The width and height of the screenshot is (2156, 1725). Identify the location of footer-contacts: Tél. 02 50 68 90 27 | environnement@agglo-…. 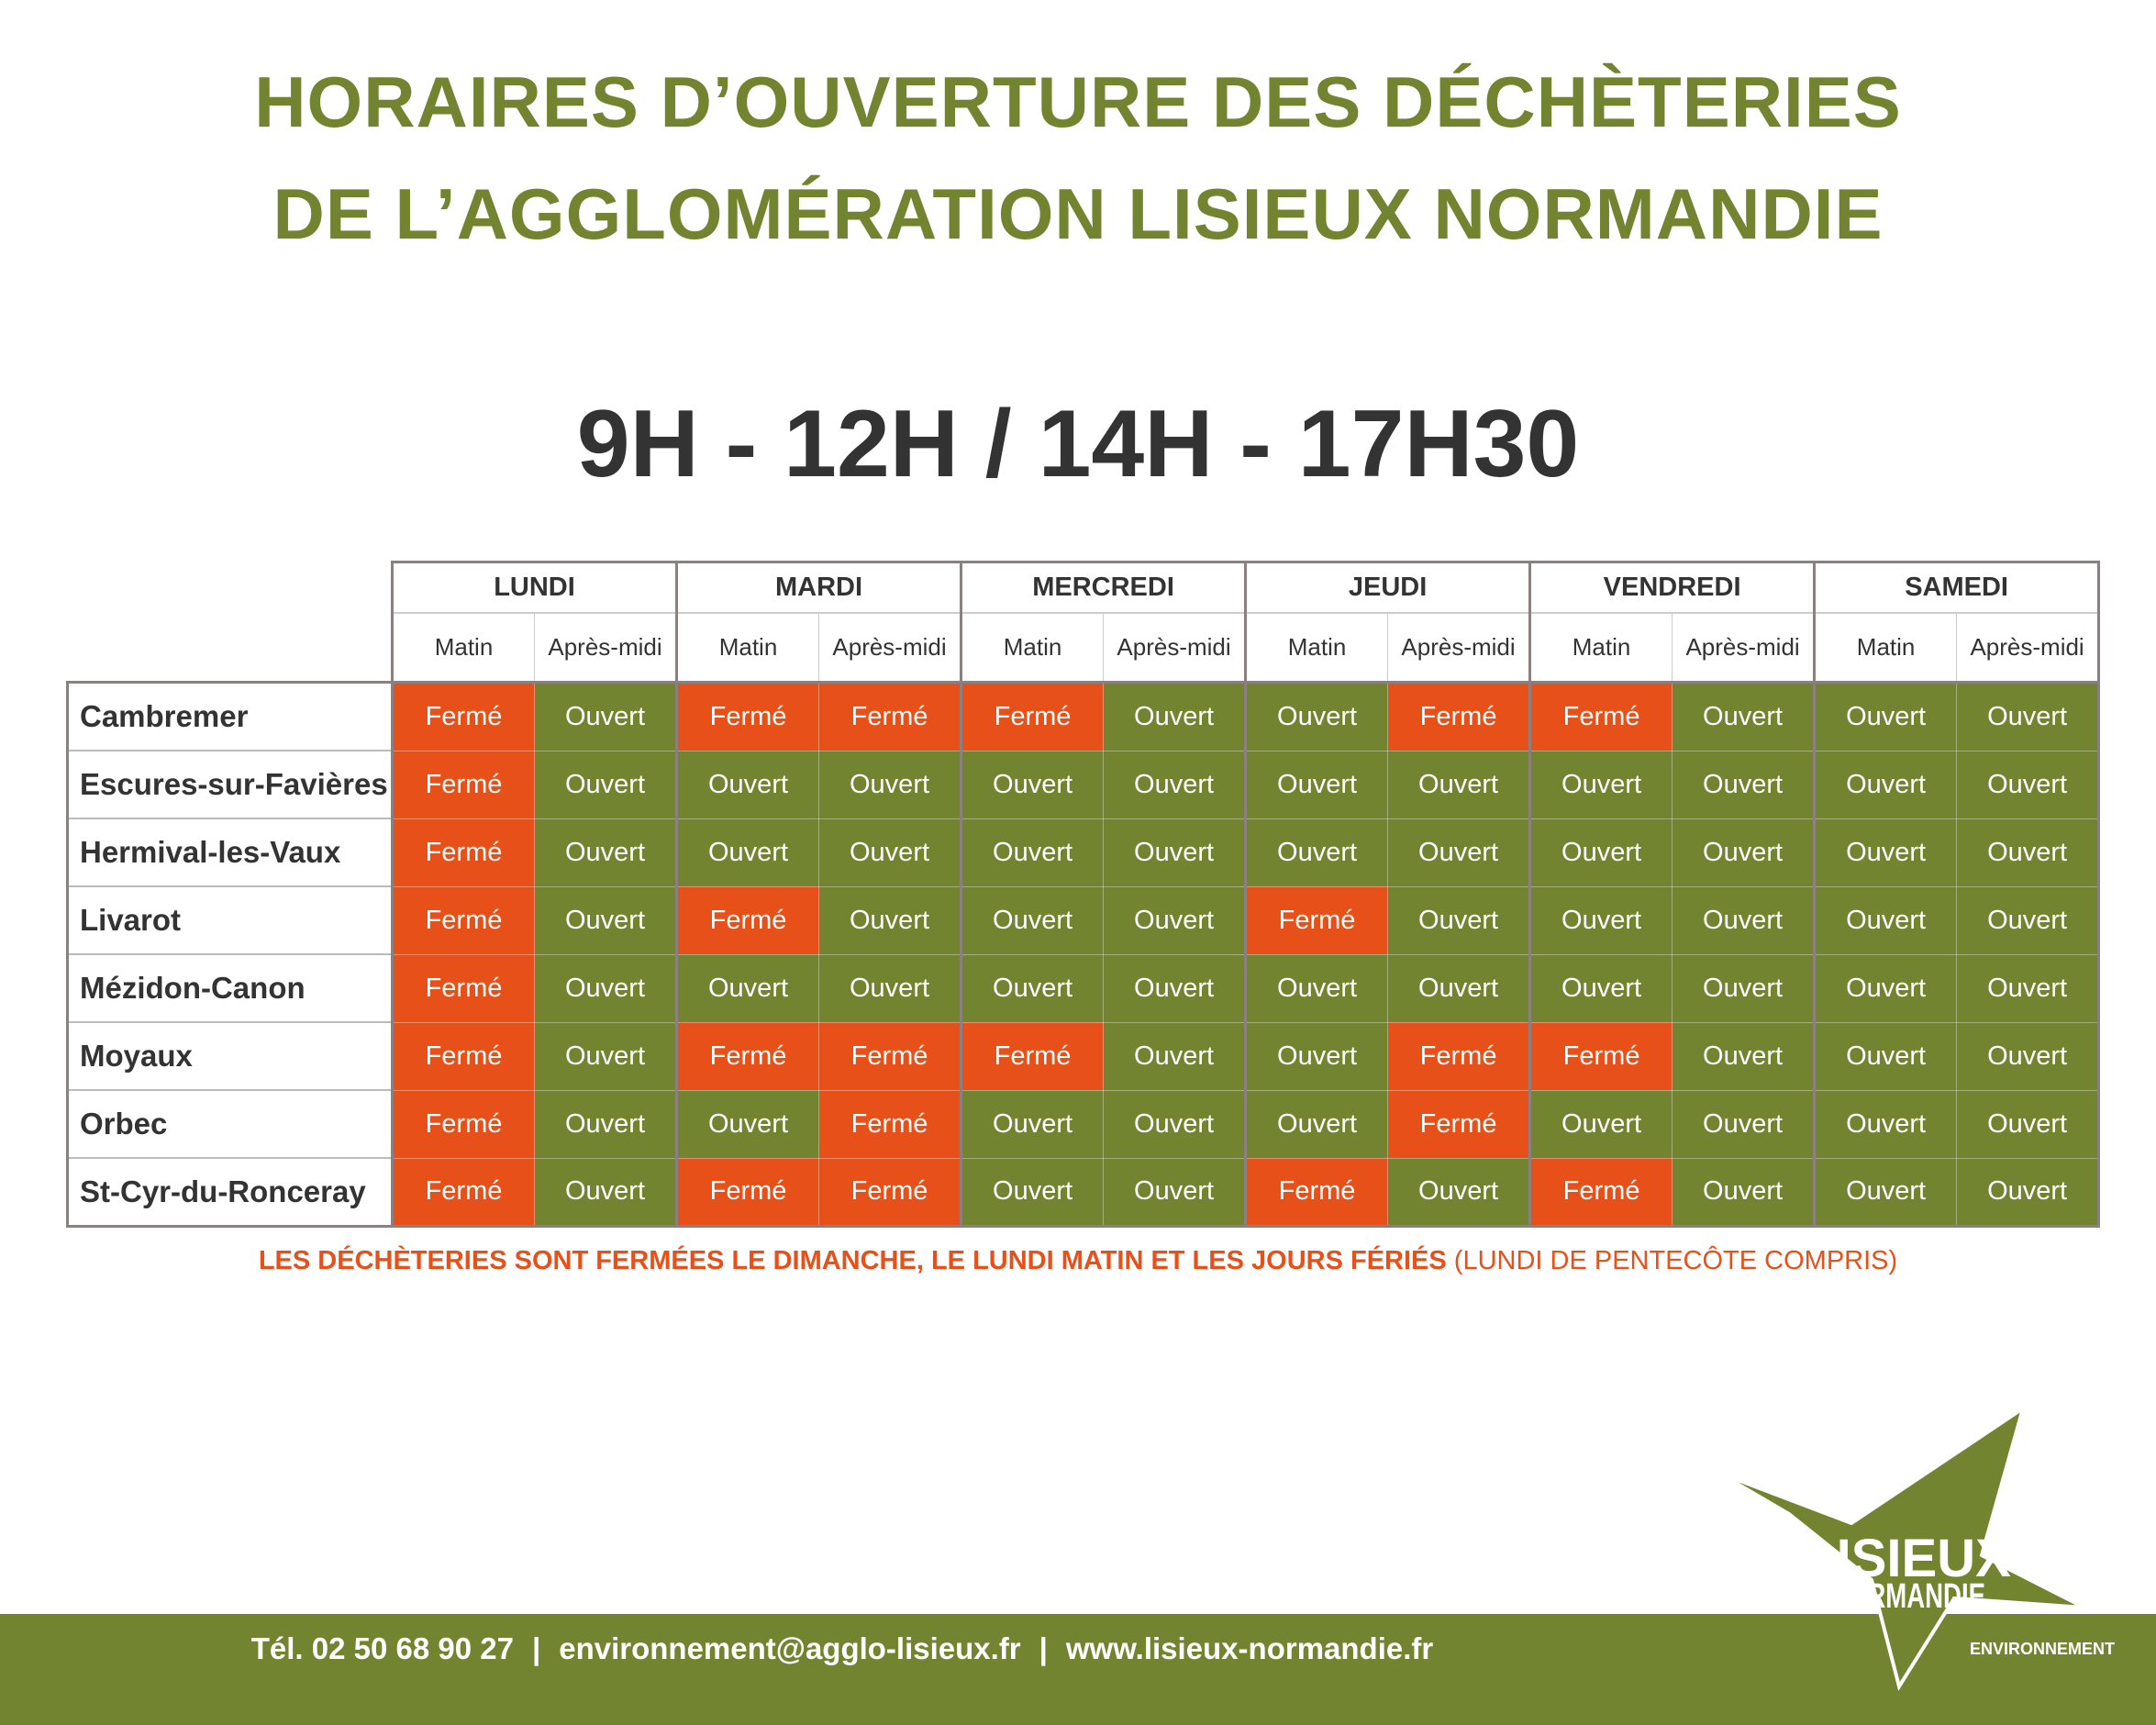
(842, 1648).